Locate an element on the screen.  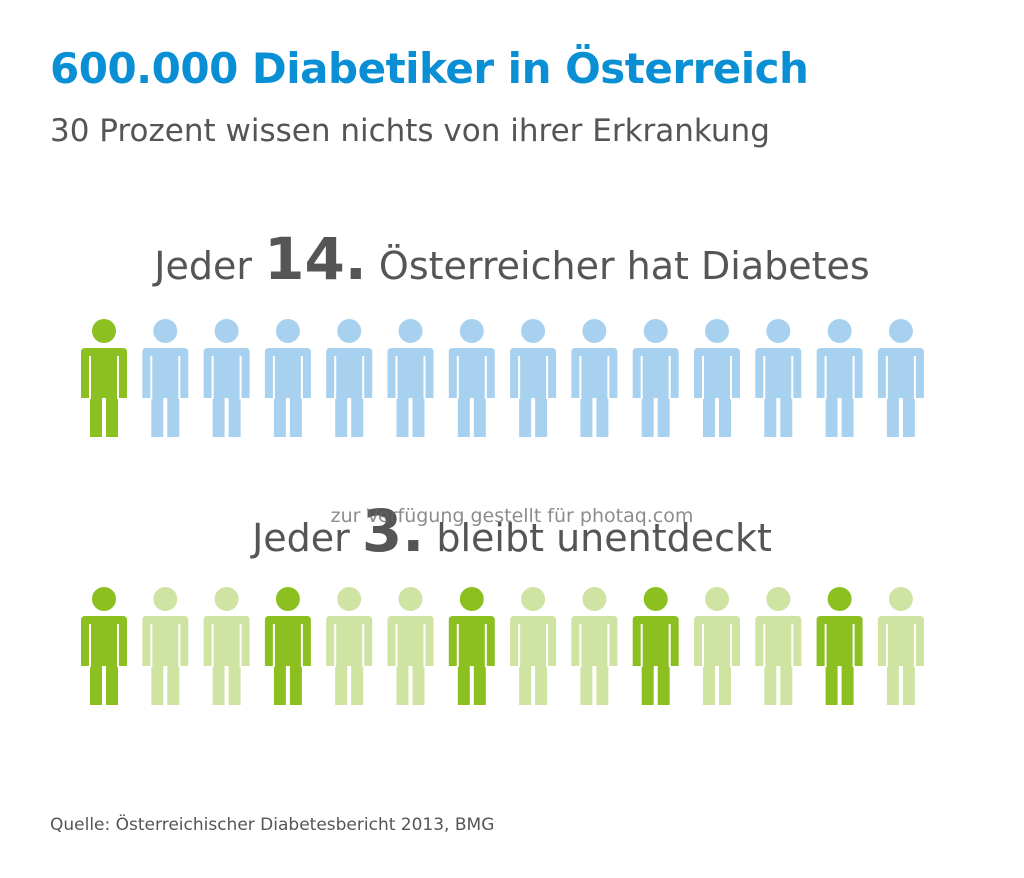
chart-2-headline-prefix: Jeder is located at coordinates (307, 538).